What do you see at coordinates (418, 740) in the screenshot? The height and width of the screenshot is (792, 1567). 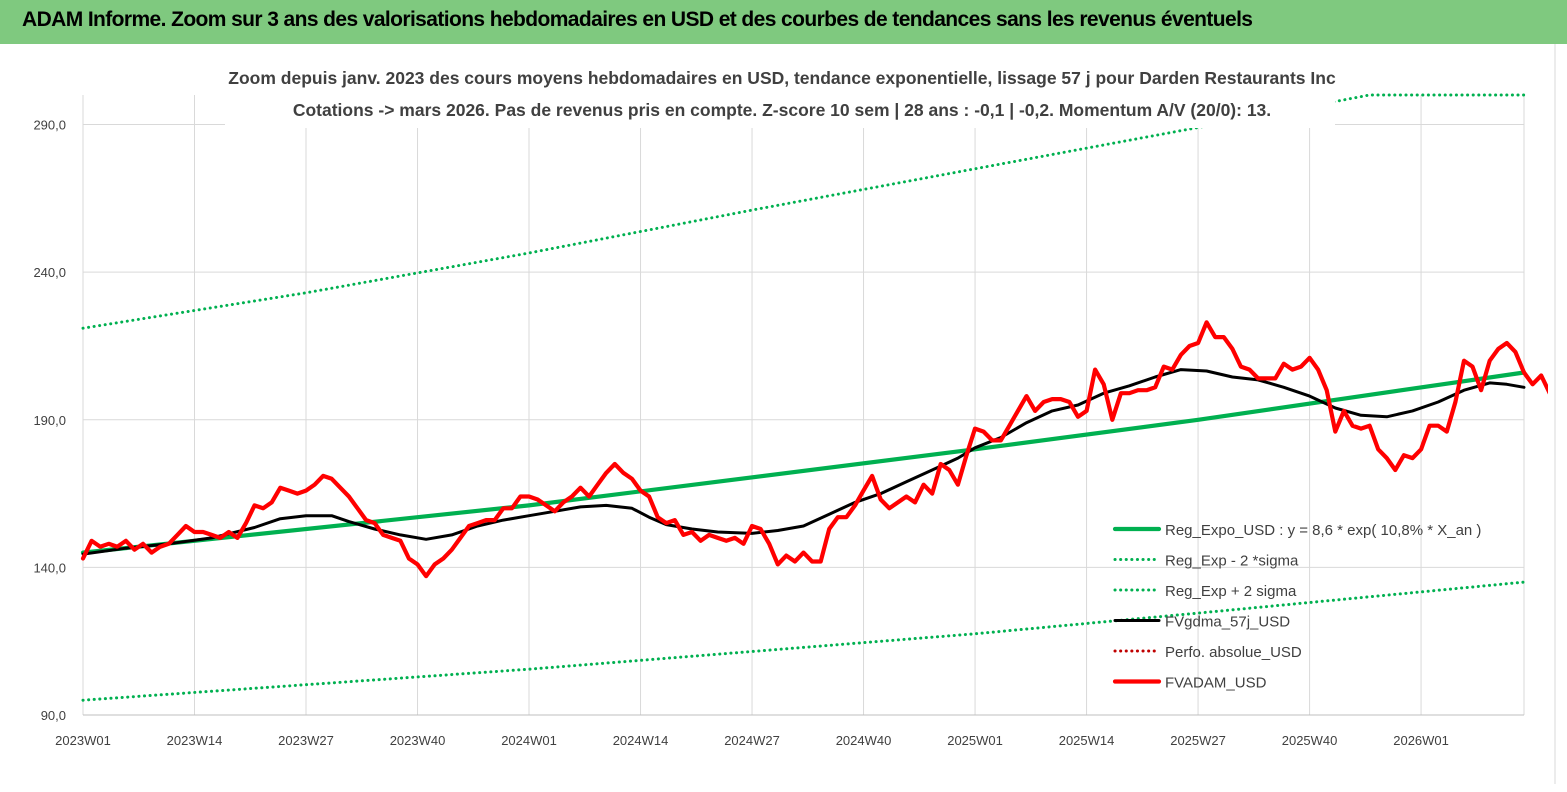 I see `x-tick-label: 2023W40` at bounding box center [418, 740].